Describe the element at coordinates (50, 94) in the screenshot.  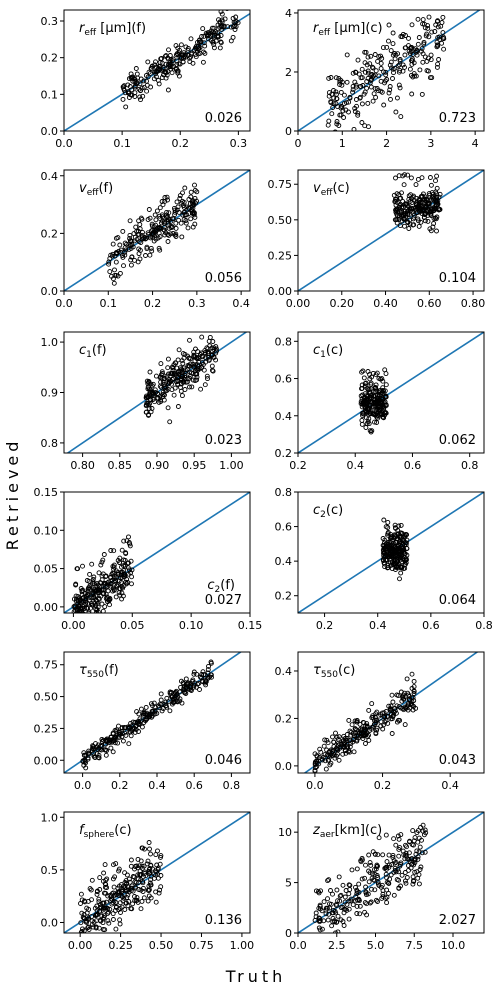
I see `y-tick-label: 0.1` at that location.